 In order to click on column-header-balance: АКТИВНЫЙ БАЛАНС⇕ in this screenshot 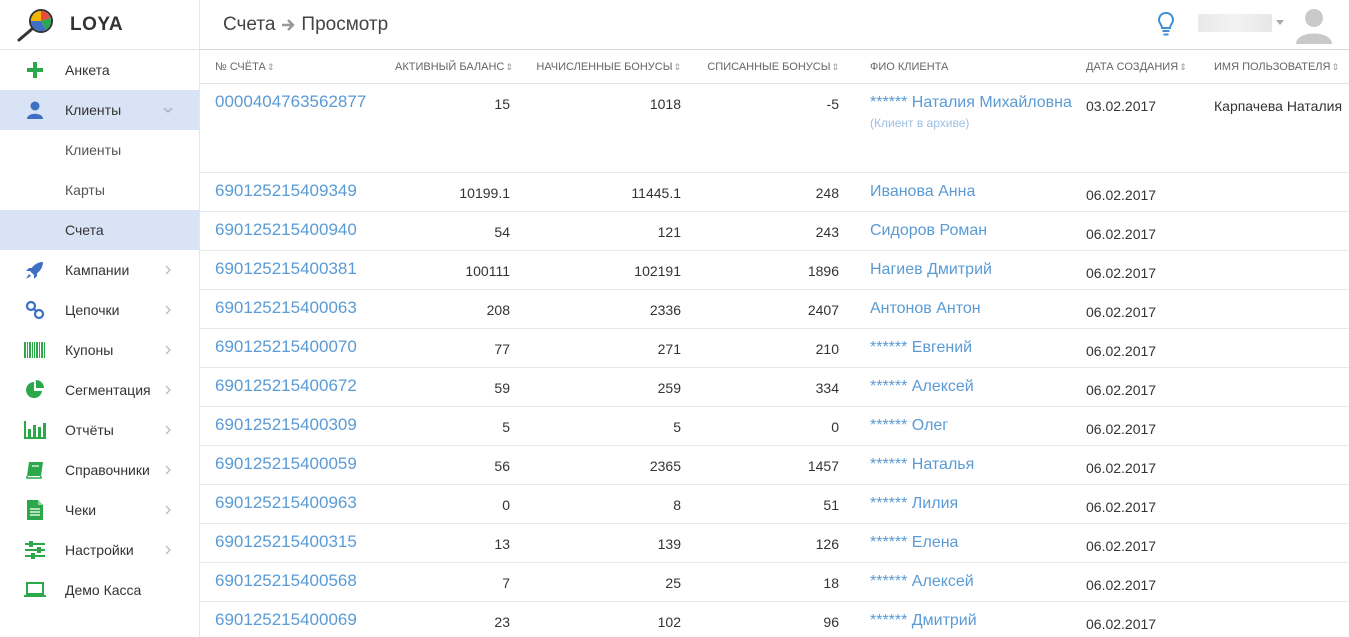, I will do `click(454, 67)`.